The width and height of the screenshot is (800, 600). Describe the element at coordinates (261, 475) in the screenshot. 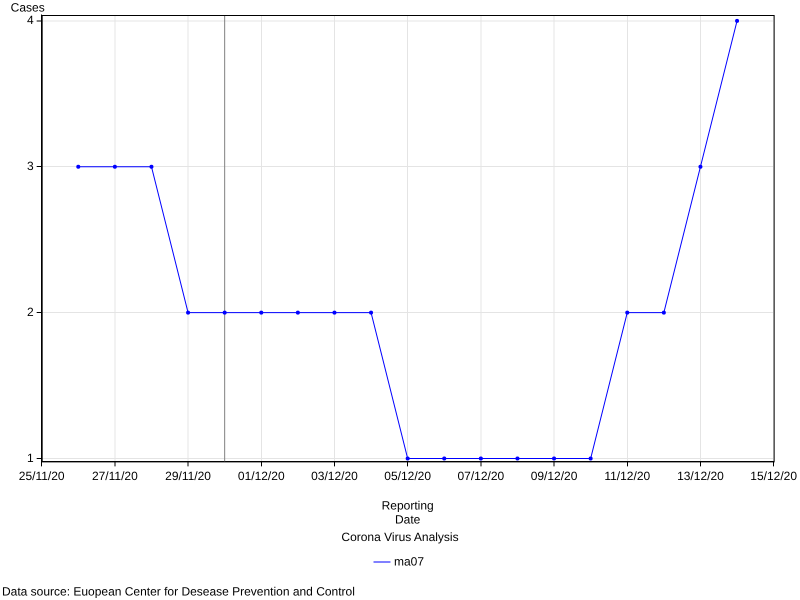

I see `x-tick-label: 01/12/20` at that location.